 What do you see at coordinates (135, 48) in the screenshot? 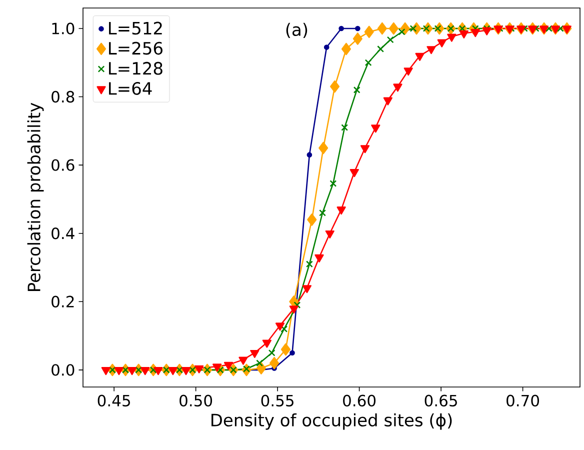
I see `legend-label: L=256` at bounding box center [135, 48].